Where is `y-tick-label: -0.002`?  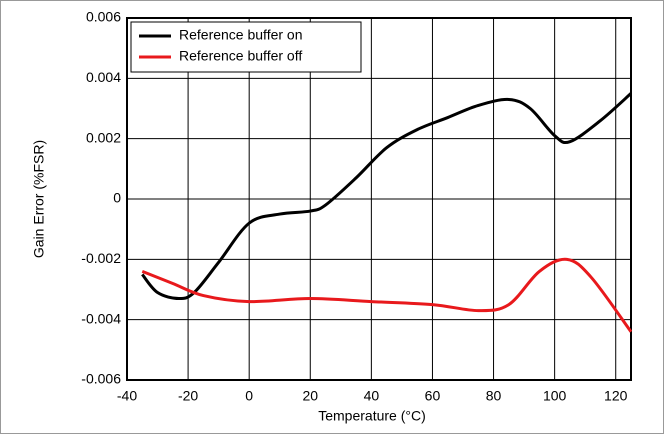
y-tick-label: -0.002 is located at coordinates (101, 258).